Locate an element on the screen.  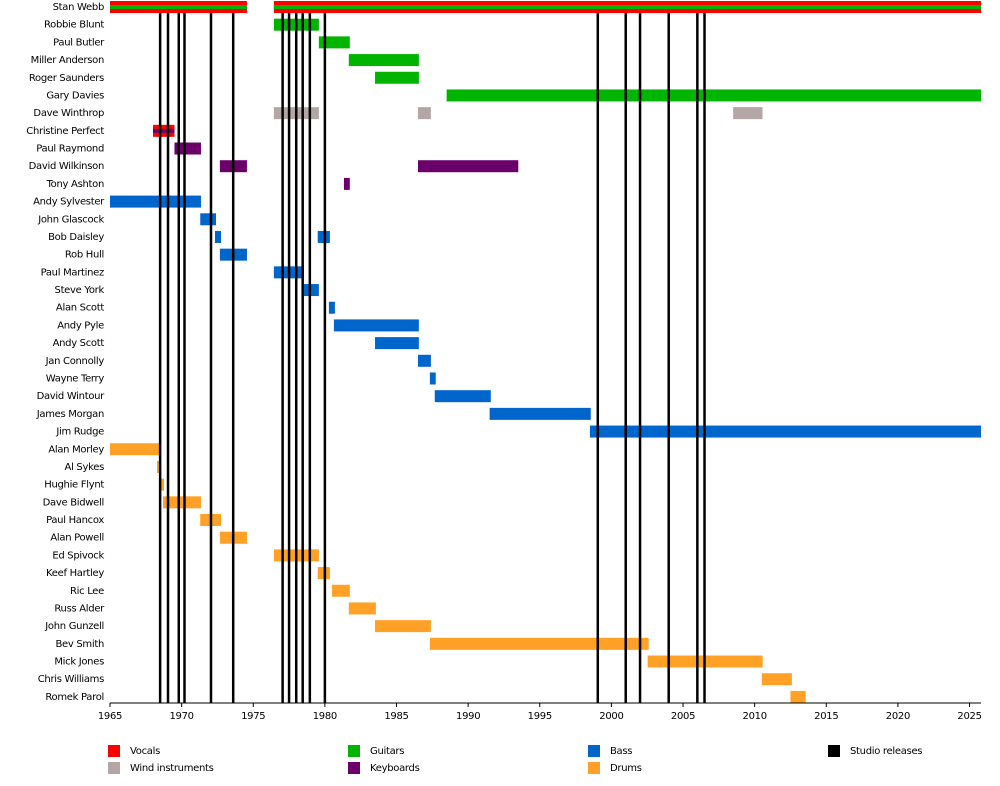
member-label: Christine Perfect is located at coordinates (65, 131).